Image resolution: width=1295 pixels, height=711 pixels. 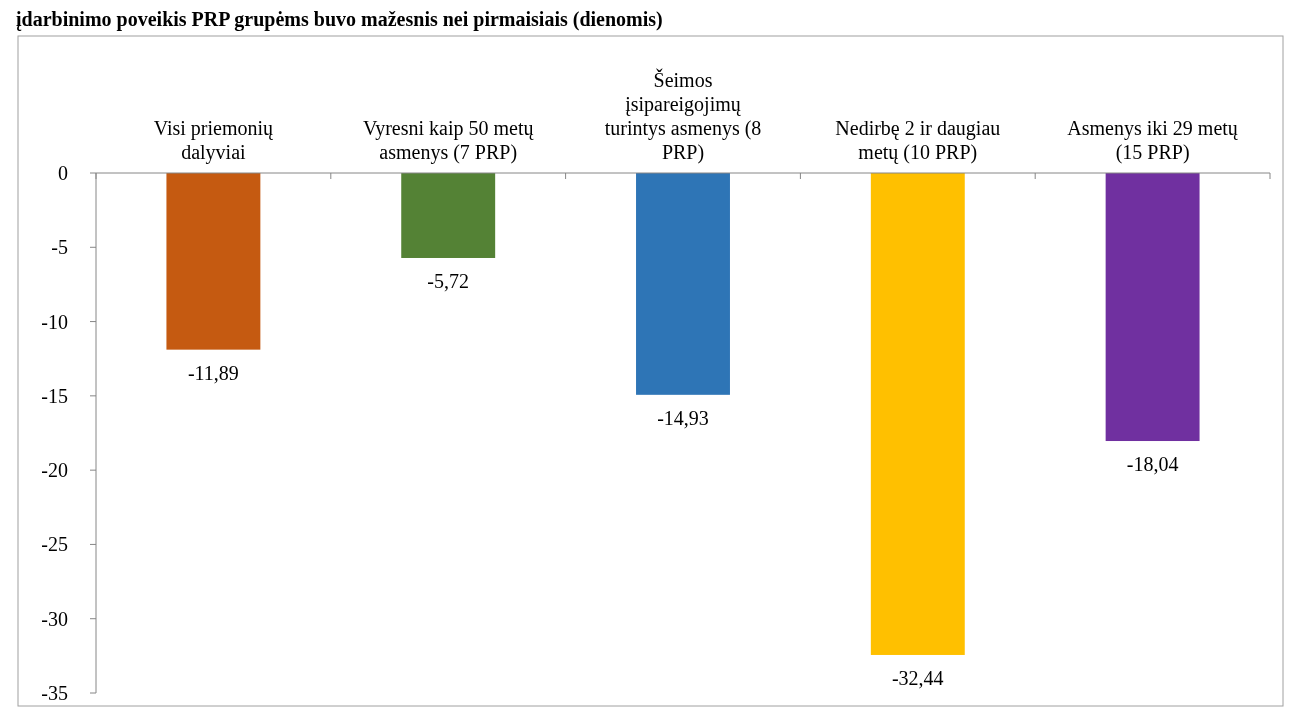 What do you see at coordinates (54, 321) in the screenshot?
I see `y-tick-label: -10` at bounding box center [54, 321].